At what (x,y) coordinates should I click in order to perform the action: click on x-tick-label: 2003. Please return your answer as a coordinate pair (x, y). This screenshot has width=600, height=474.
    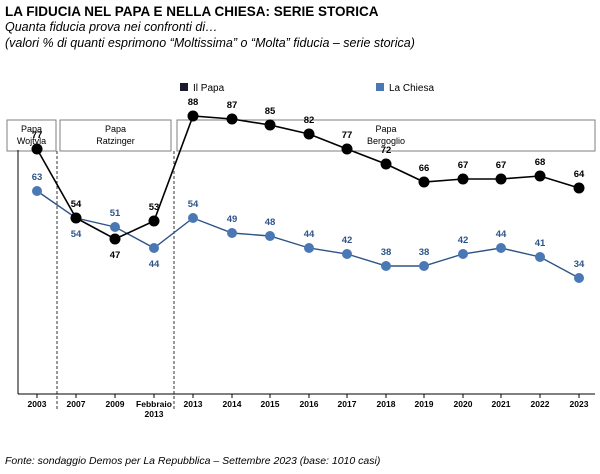
    Looking at the image, I should click on (37, 404).